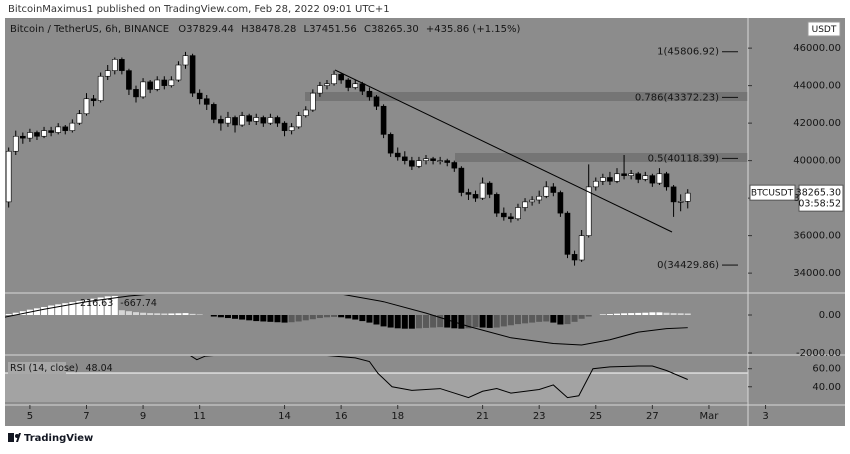 This screenshot has height=454, width=850. What do you see at coordinates (818, 353) in the screenshot?
I see `y-tick-label: -2000.00` at bounding box center [818, 353].